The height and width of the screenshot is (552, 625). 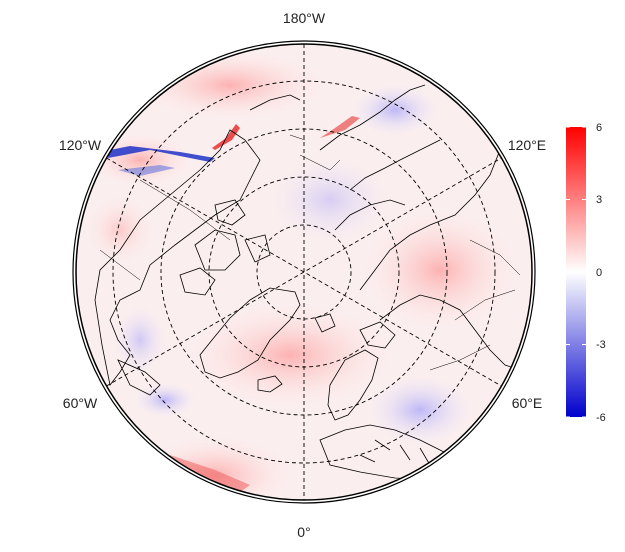 What do you see at coordinates (80, 145) in the screenshot?
I see `longitude-label-120w: 120°W` at bounding box center [80, 145].